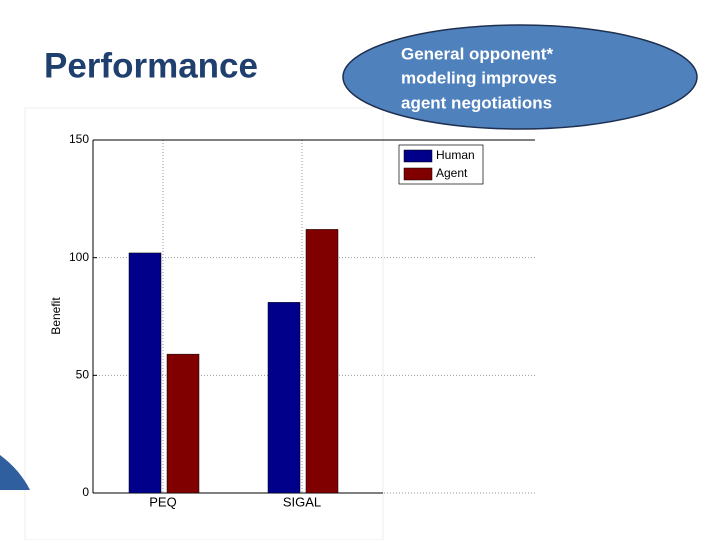  I want to click on decoration, so click(15, 472).